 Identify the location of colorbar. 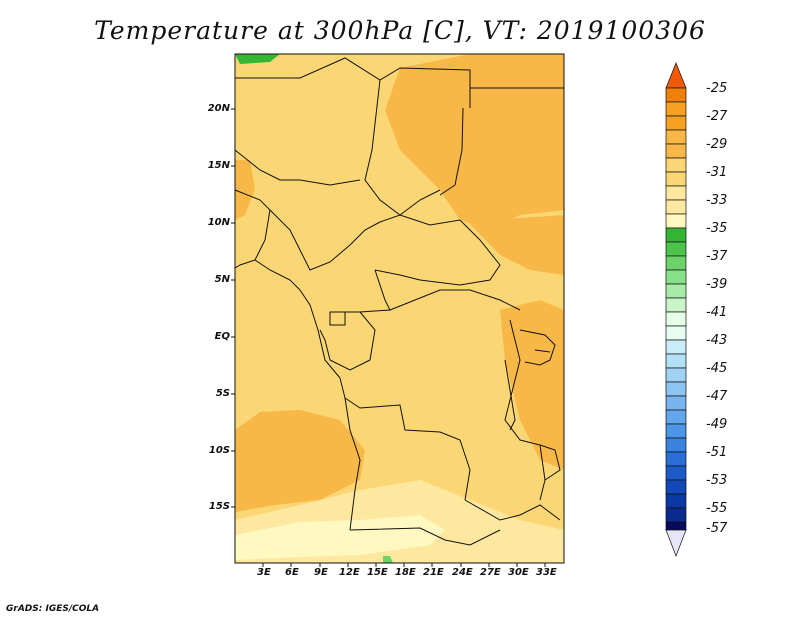
(676, 309).